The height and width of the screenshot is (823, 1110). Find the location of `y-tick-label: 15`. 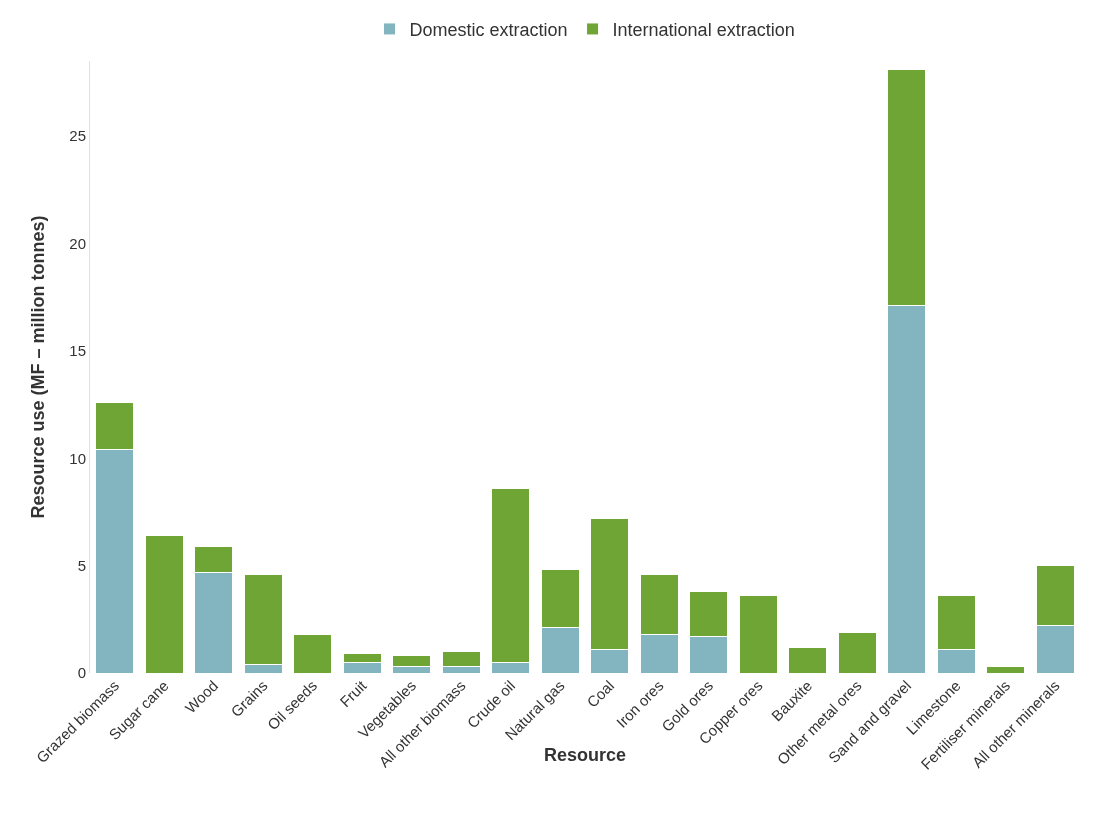

y-tick-label: 15 is located at coordinates (77, 351).